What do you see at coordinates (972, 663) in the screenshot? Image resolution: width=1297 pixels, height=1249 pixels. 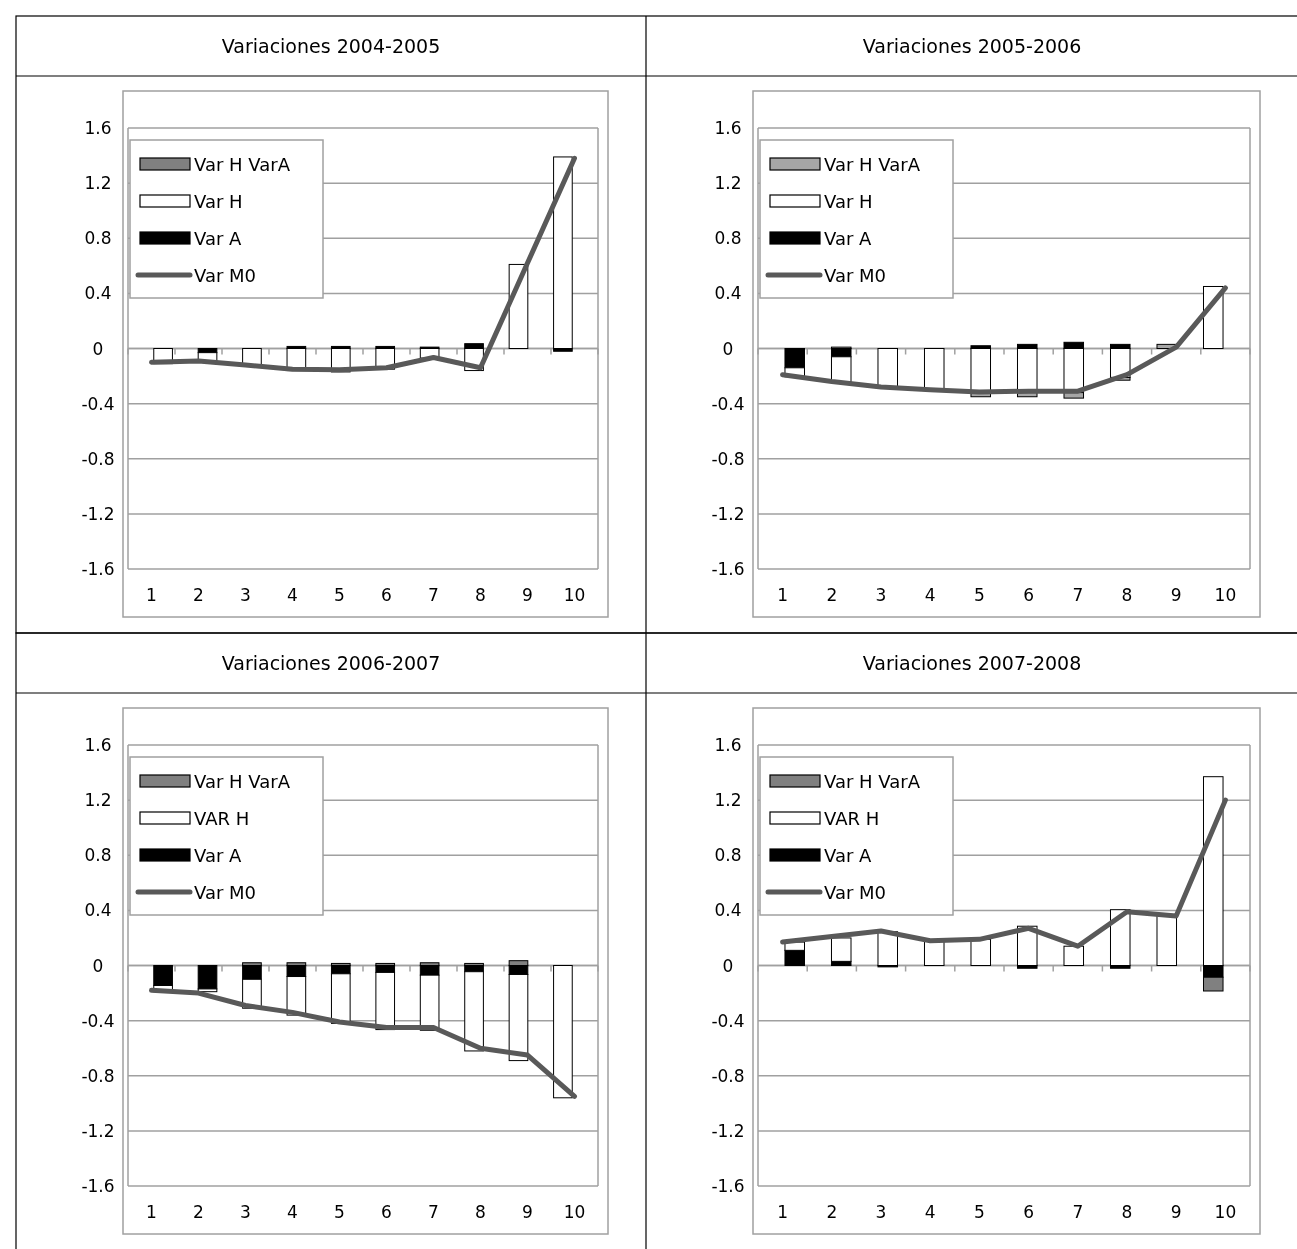 I see `chart-title: Variaciones 2007-2008` at bounding box center [972, 663].